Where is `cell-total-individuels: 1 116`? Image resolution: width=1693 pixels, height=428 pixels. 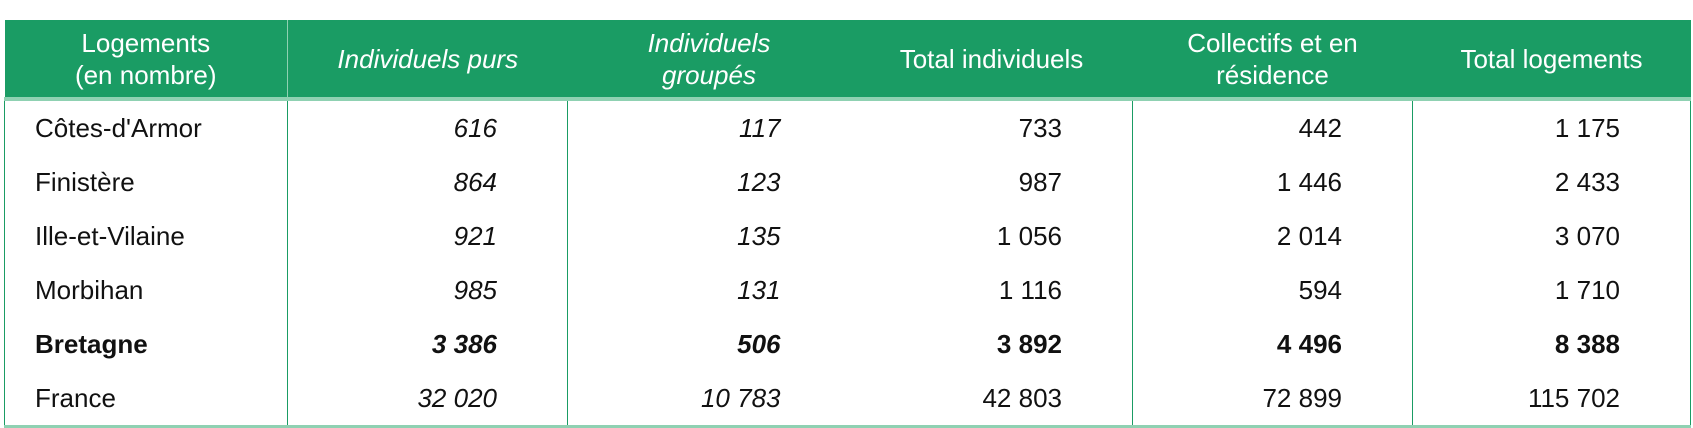 cell-total-individuels: 1 116 is located at coordinates (1030, 289).